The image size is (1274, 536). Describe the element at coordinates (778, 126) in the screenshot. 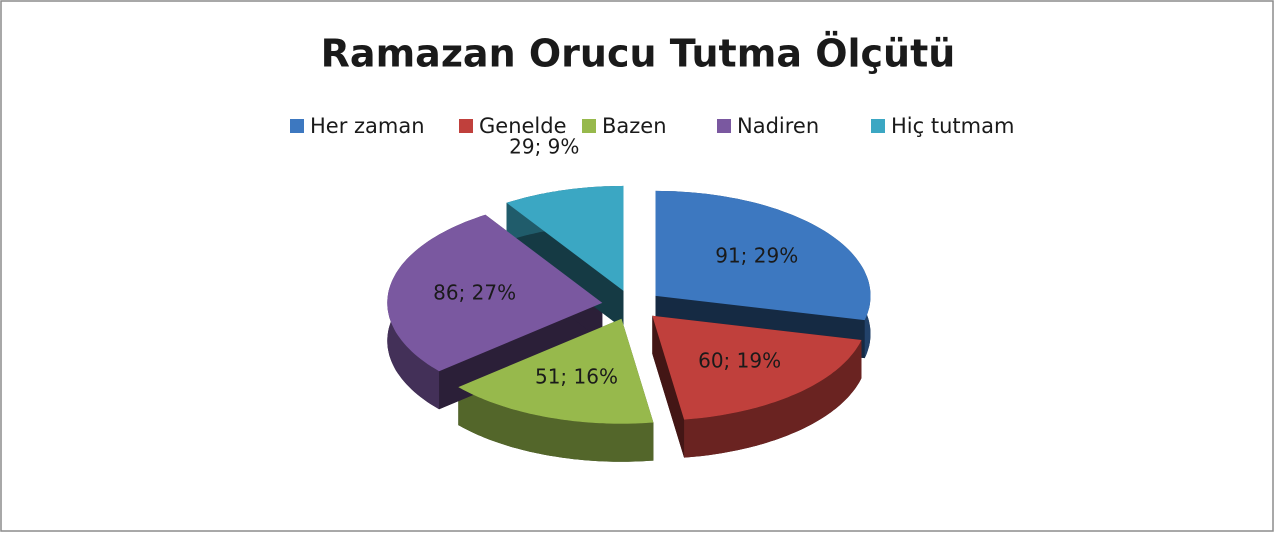

I see `legend-label: Nadiren` at that location.